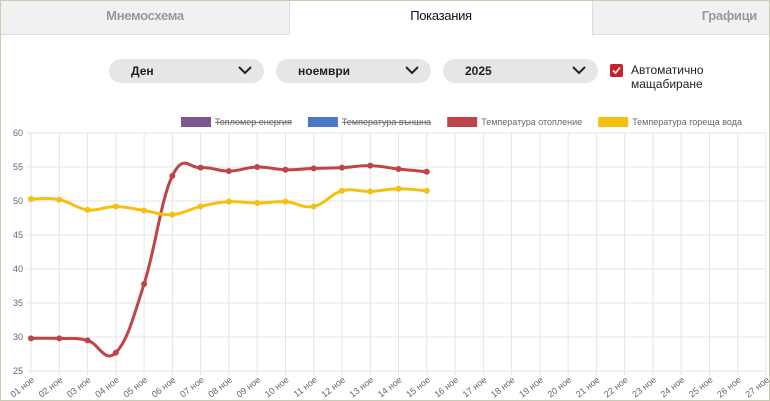 This screenshot has width=770, height=401. What do you see at coordinates (164, 387) in the screenshot?
I see `x-tick-label: 06 ное` at bounding box center [164, 387].